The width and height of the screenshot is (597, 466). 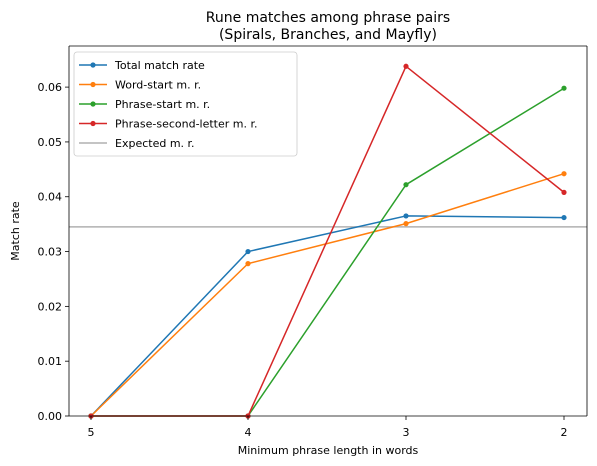 I want to click on legend-box, so click(x=185, y=104).